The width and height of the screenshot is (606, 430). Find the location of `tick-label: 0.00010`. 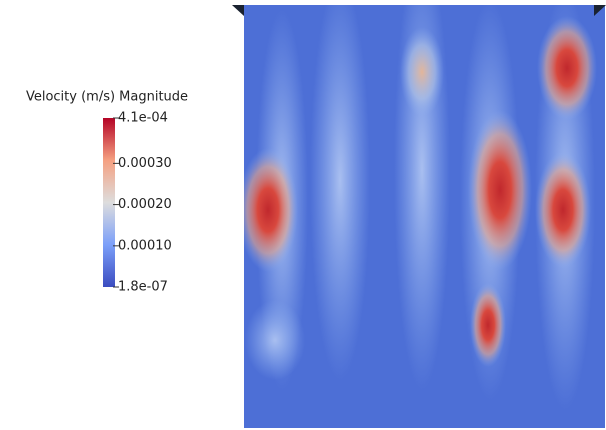

tick-label: 0.00010 is located at coordinates (145, 245).